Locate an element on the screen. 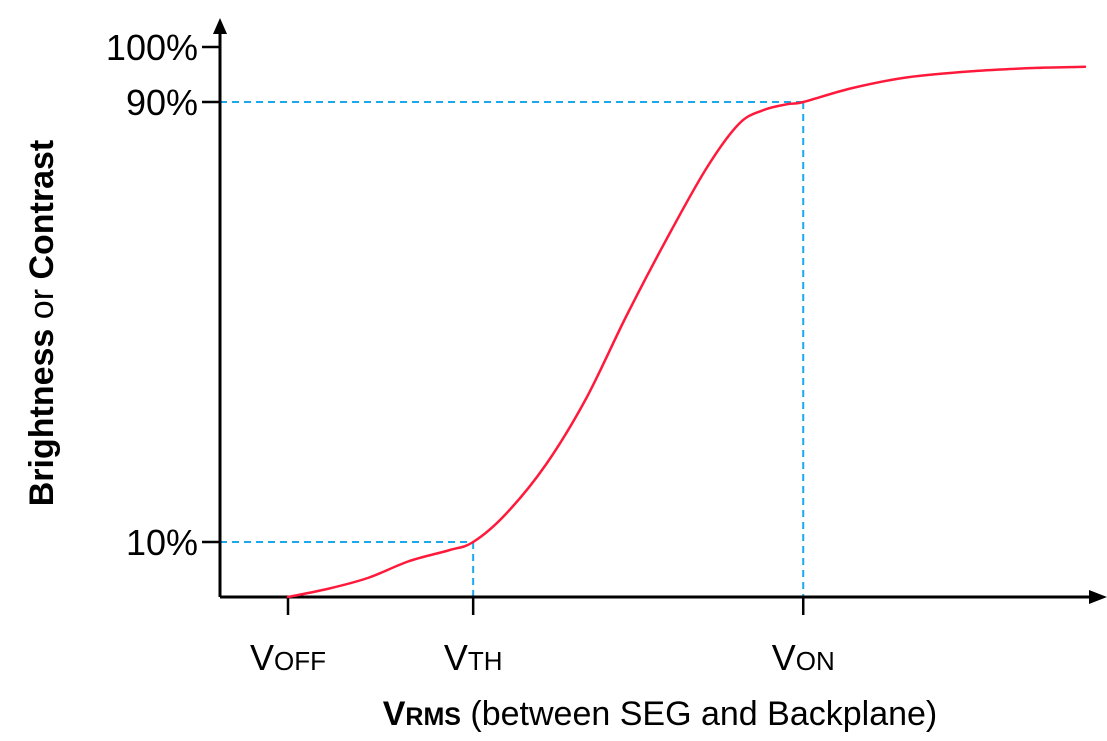  y-tick-label: 10% is located at coordinates (162, 542).